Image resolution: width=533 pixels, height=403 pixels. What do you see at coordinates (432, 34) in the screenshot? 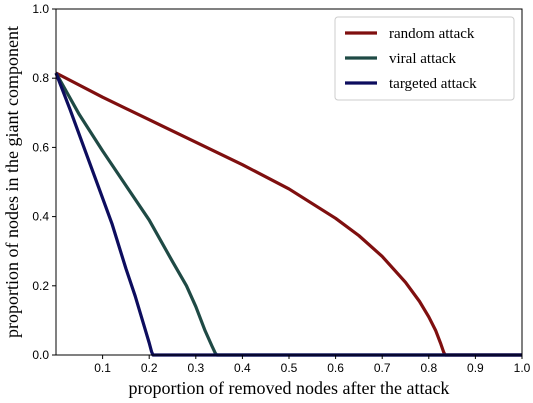
I see `legend-label-0: random attack` at bounding box center [432, 34].